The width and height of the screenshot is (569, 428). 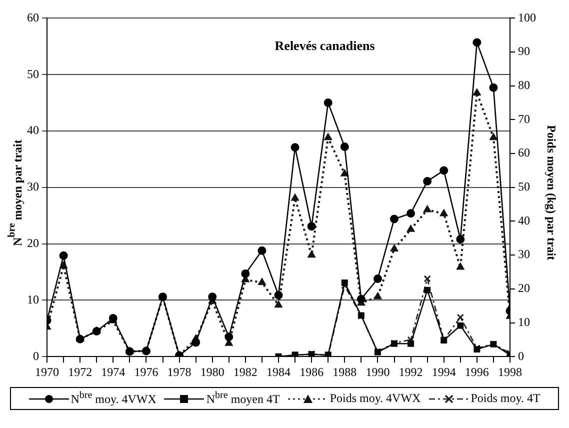 I want to click on y2-tick-label: 40, so click(x=524, y=220).